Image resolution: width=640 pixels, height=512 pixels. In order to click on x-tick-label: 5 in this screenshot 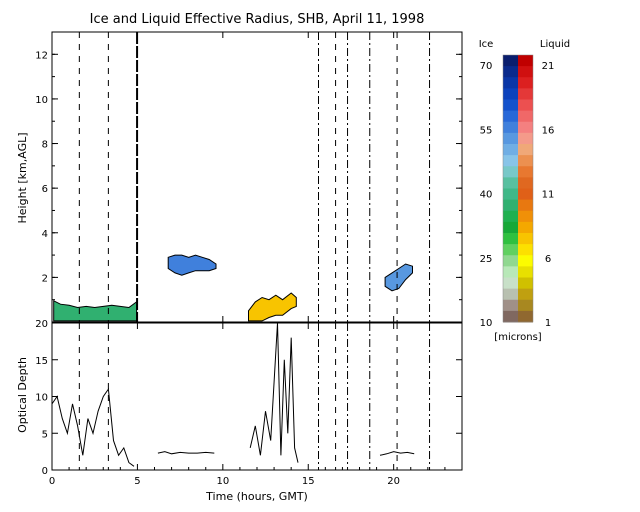, I will do `click(137, 481)`.